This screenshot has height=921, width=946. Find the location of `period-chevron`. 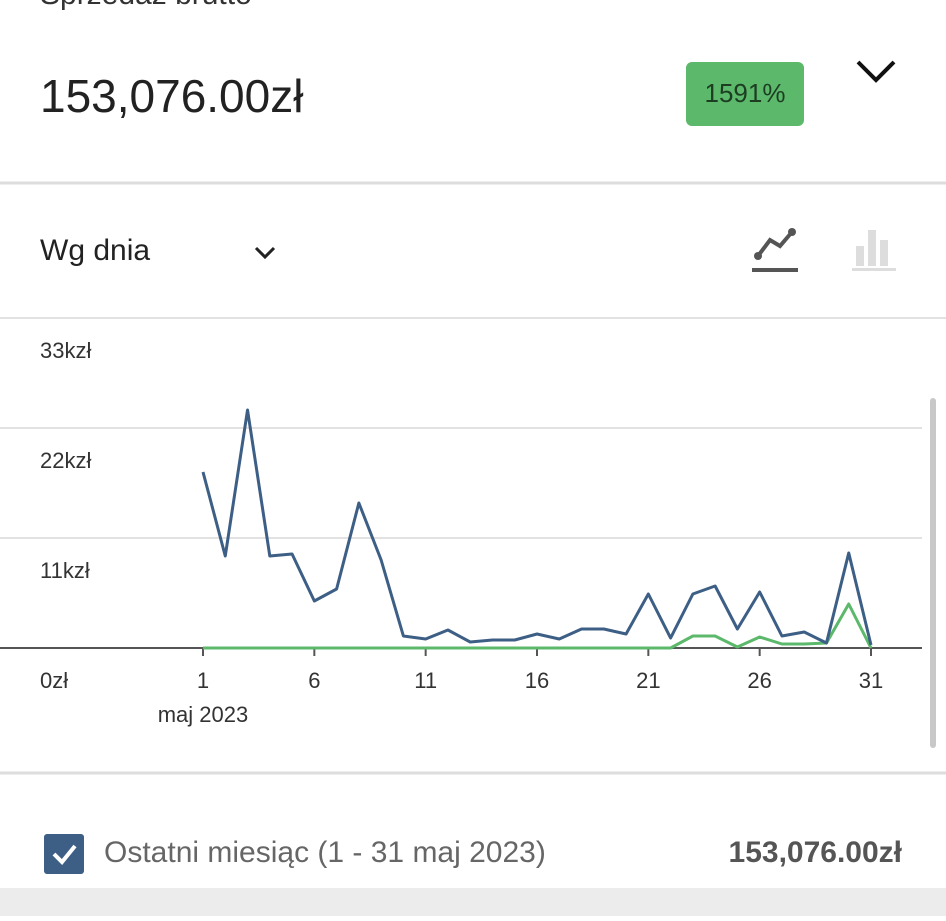

period-chevron is located at coordinates (265, 253).